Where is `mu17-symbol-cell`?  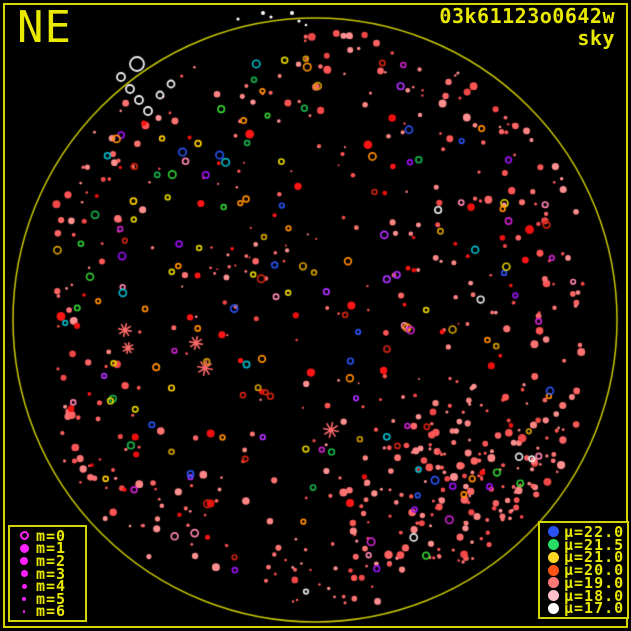
mu17-symbol-cell is located at coordinates (553, 608).